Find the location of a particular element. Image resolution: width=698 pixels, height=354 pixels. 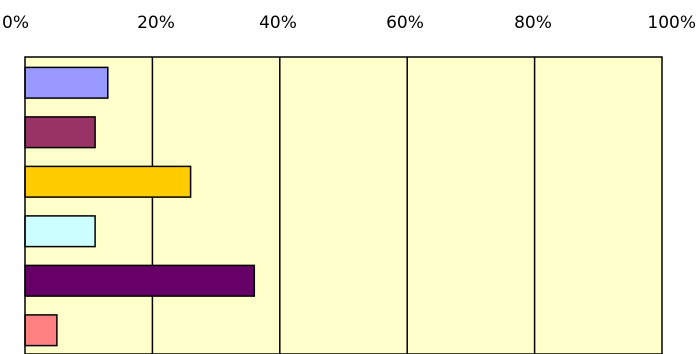

x-tick-labels: 0% 20% 40% 60% 80% 100% is located at coordinates (349, 23).